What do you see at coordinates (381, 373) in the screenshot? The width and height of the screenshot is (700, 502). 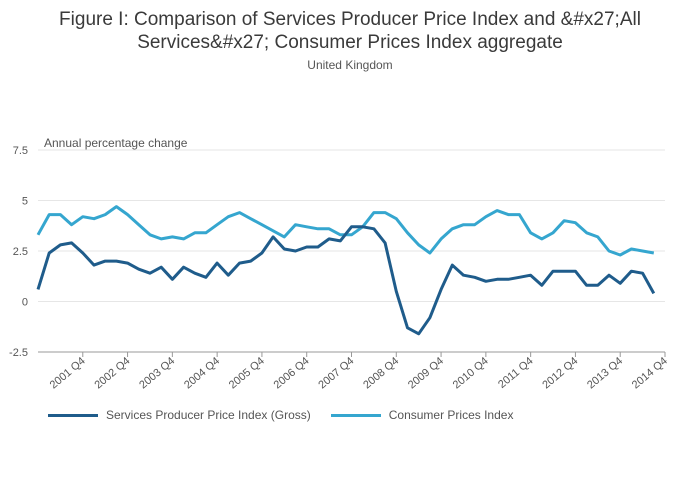 I see `x-tick-label: 2008 Q4` at bounding box center [381, 373].